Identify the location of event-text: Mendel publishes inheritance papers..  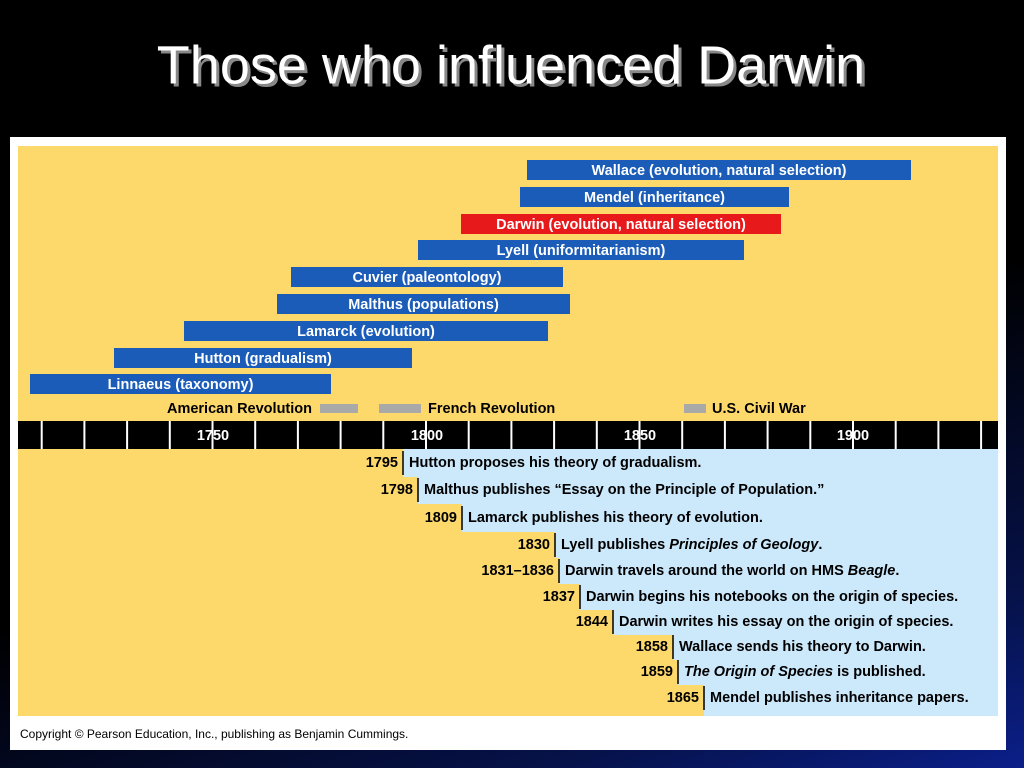
(839, 698).